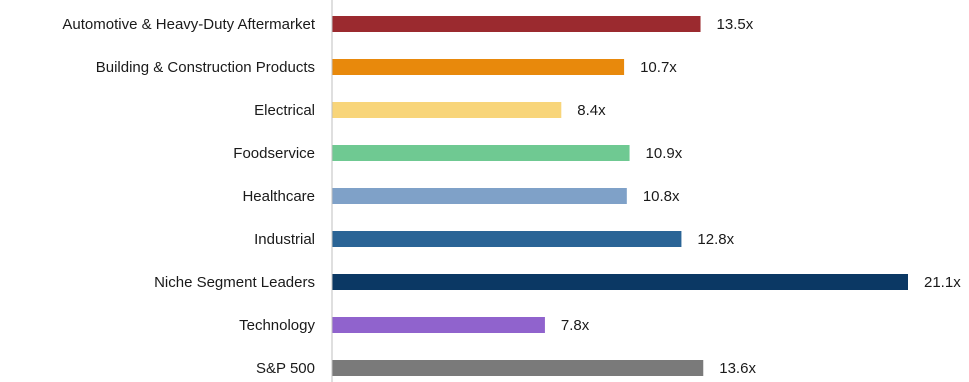  I want to click on value-label-healthcare: 10.8x, so click(661, 196).